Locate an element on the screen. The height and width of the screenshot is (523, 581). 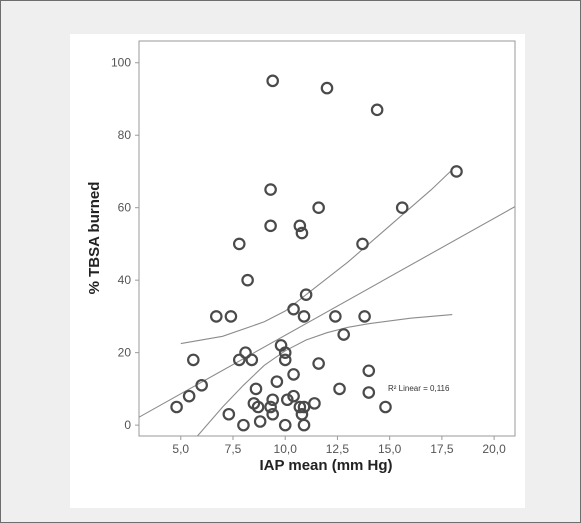
x-tick-label: 12,5 is located at coordinates (338, 449).